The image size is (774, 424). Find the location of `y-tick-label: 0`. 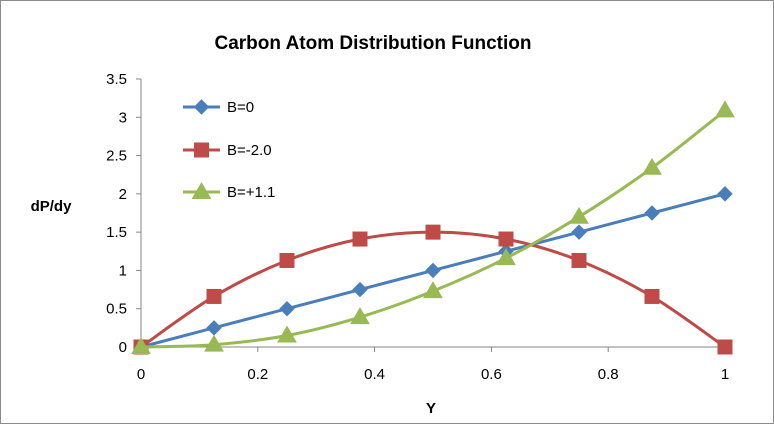

y-tick-label: 0 is located at coordinates (123, 347).